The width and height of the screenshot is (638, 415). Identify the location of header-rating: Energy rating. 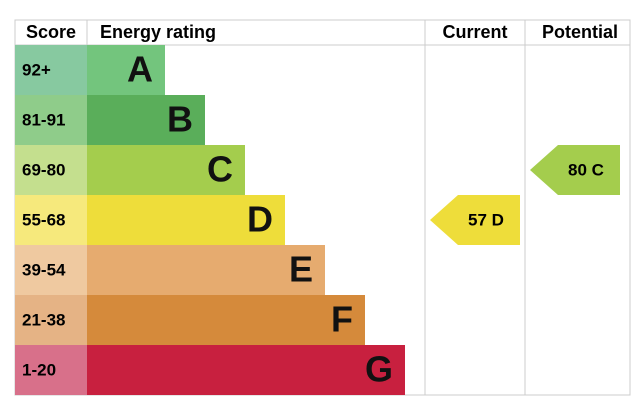
(158, 32).